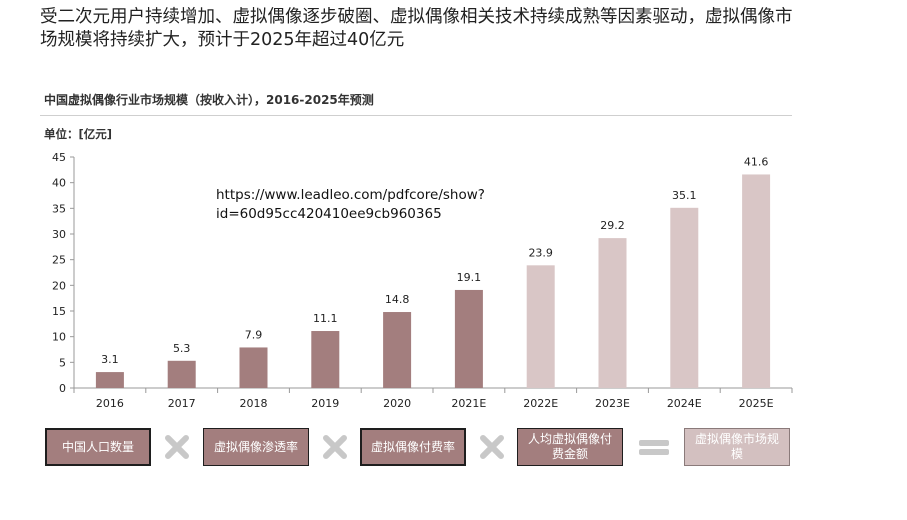 The width and height of the screenshot is (907, 520). Describe the element at coordinates (256, 447) in the screenshot. I see `formula-item-penetration-rate: 虚拟偶像渗透率` at that location.